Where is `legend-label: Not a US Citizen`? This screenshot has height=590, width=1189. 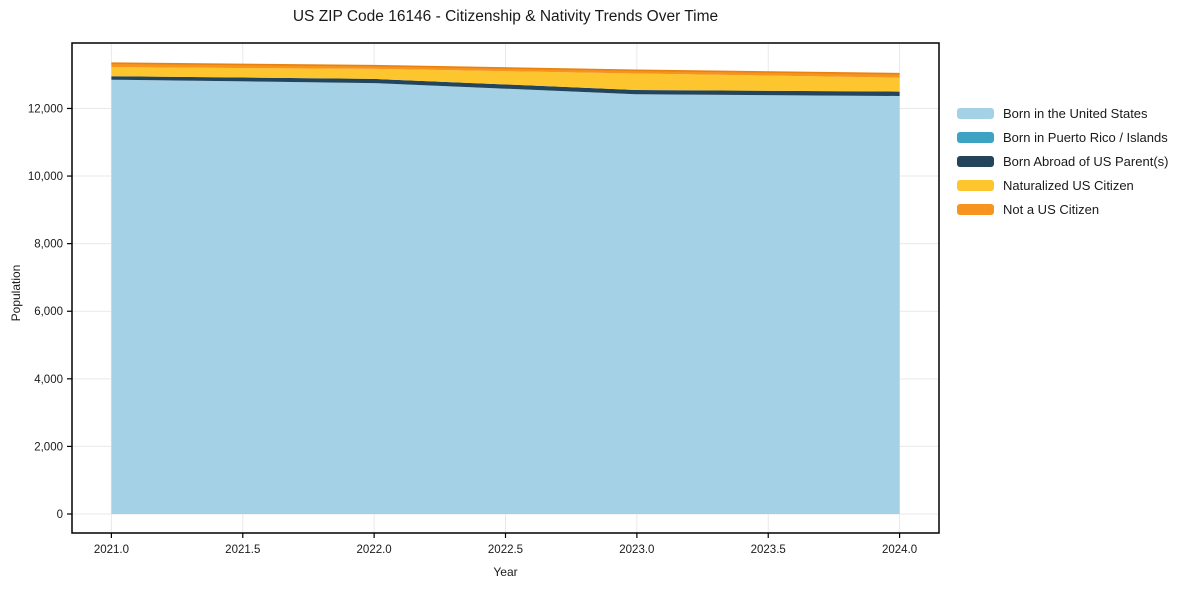
legend-label: Not a US Citizen is located at coordinates (1051, 209).